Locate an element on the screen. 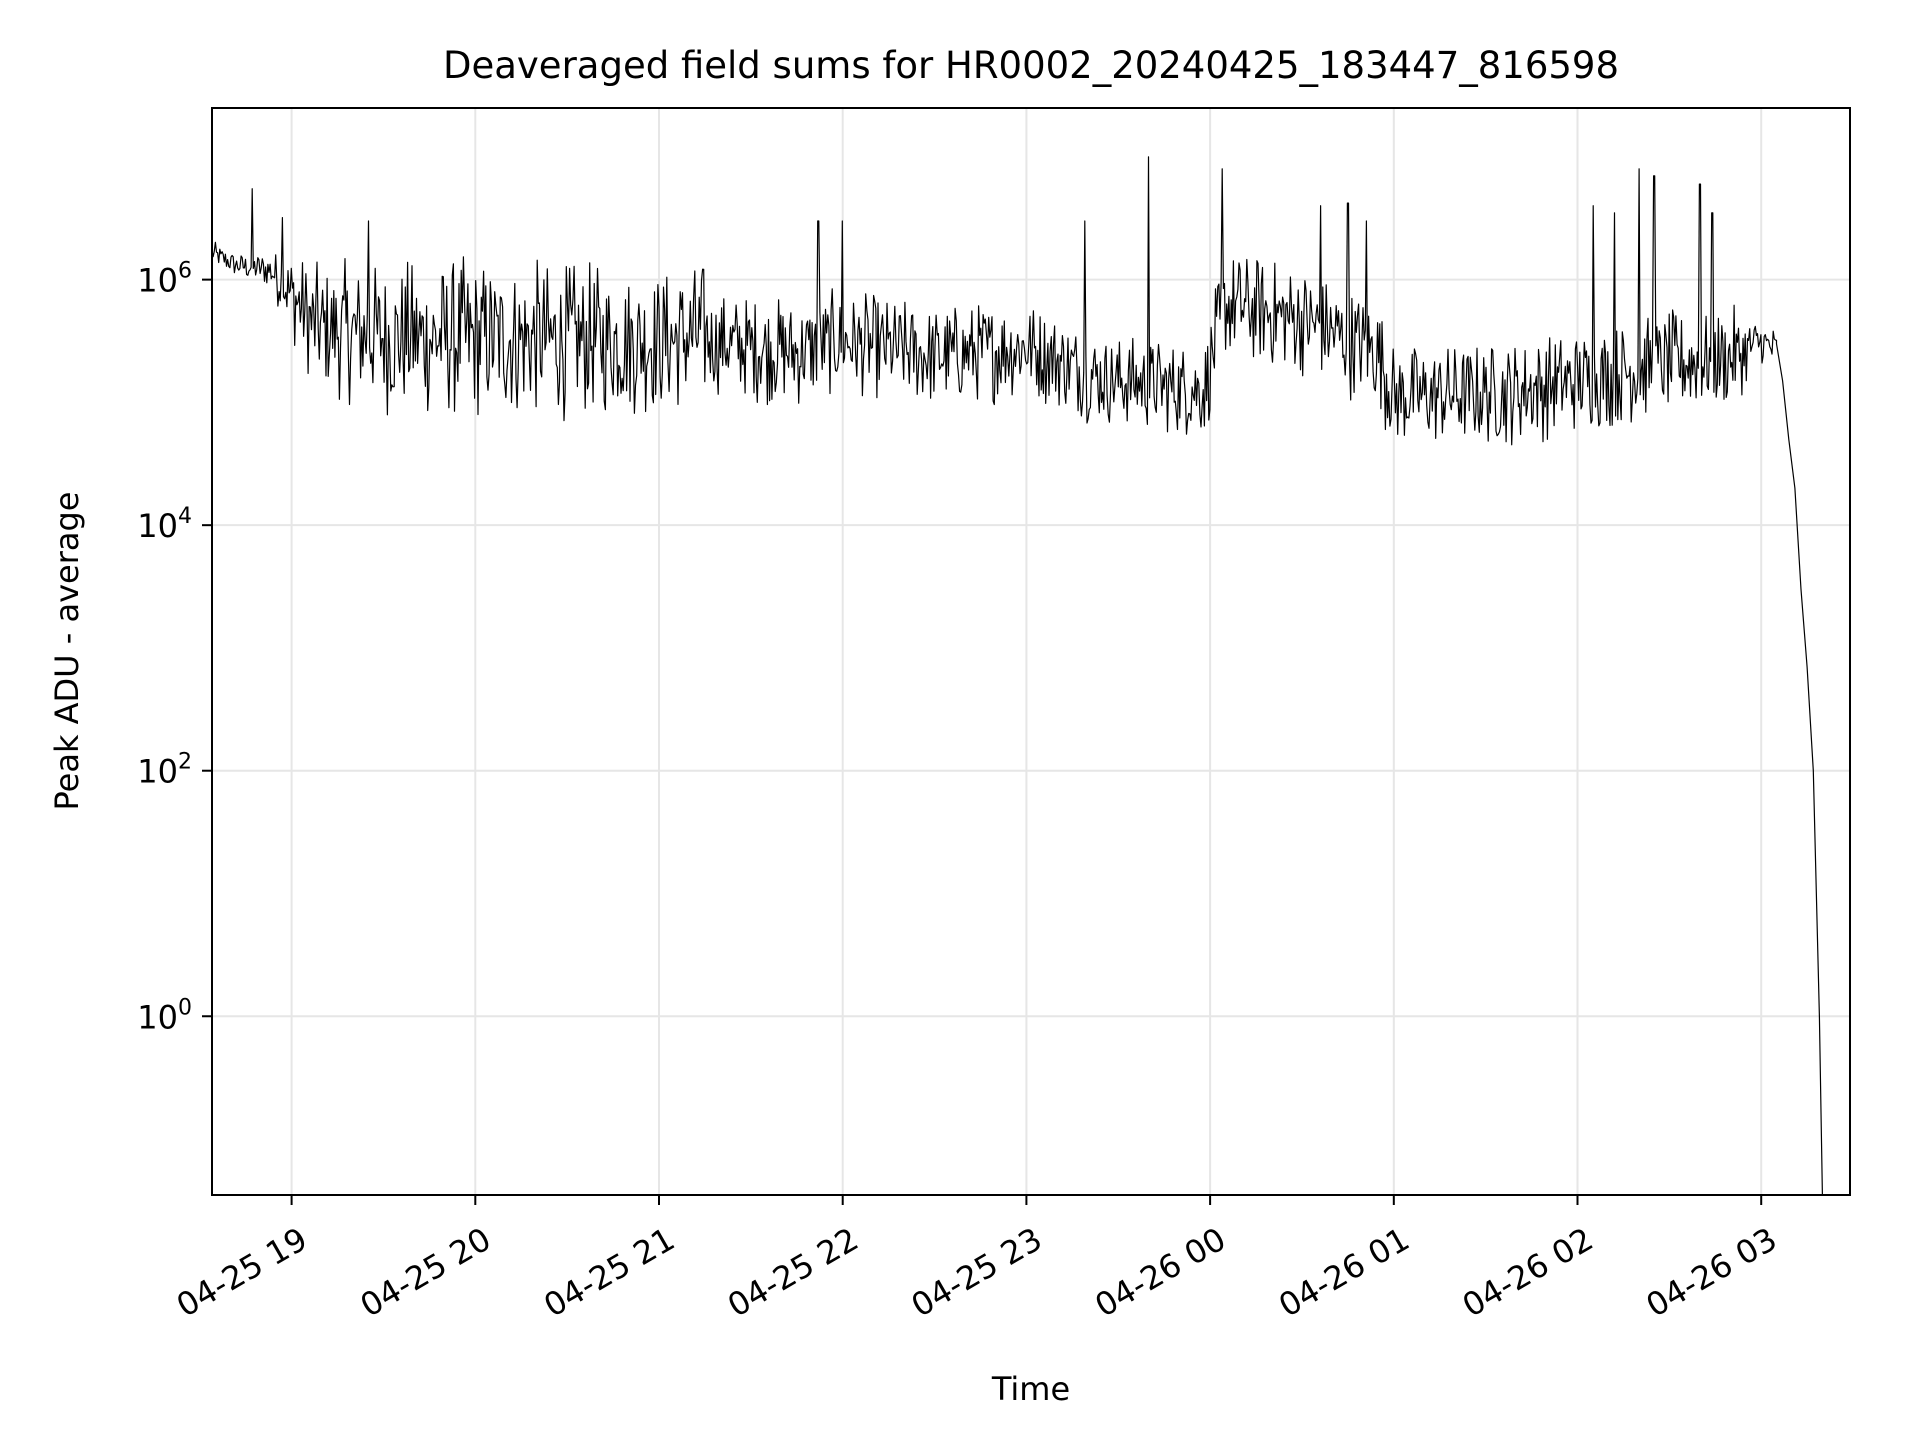  y-tick-label: 10² is located at coordinates (164, 770).